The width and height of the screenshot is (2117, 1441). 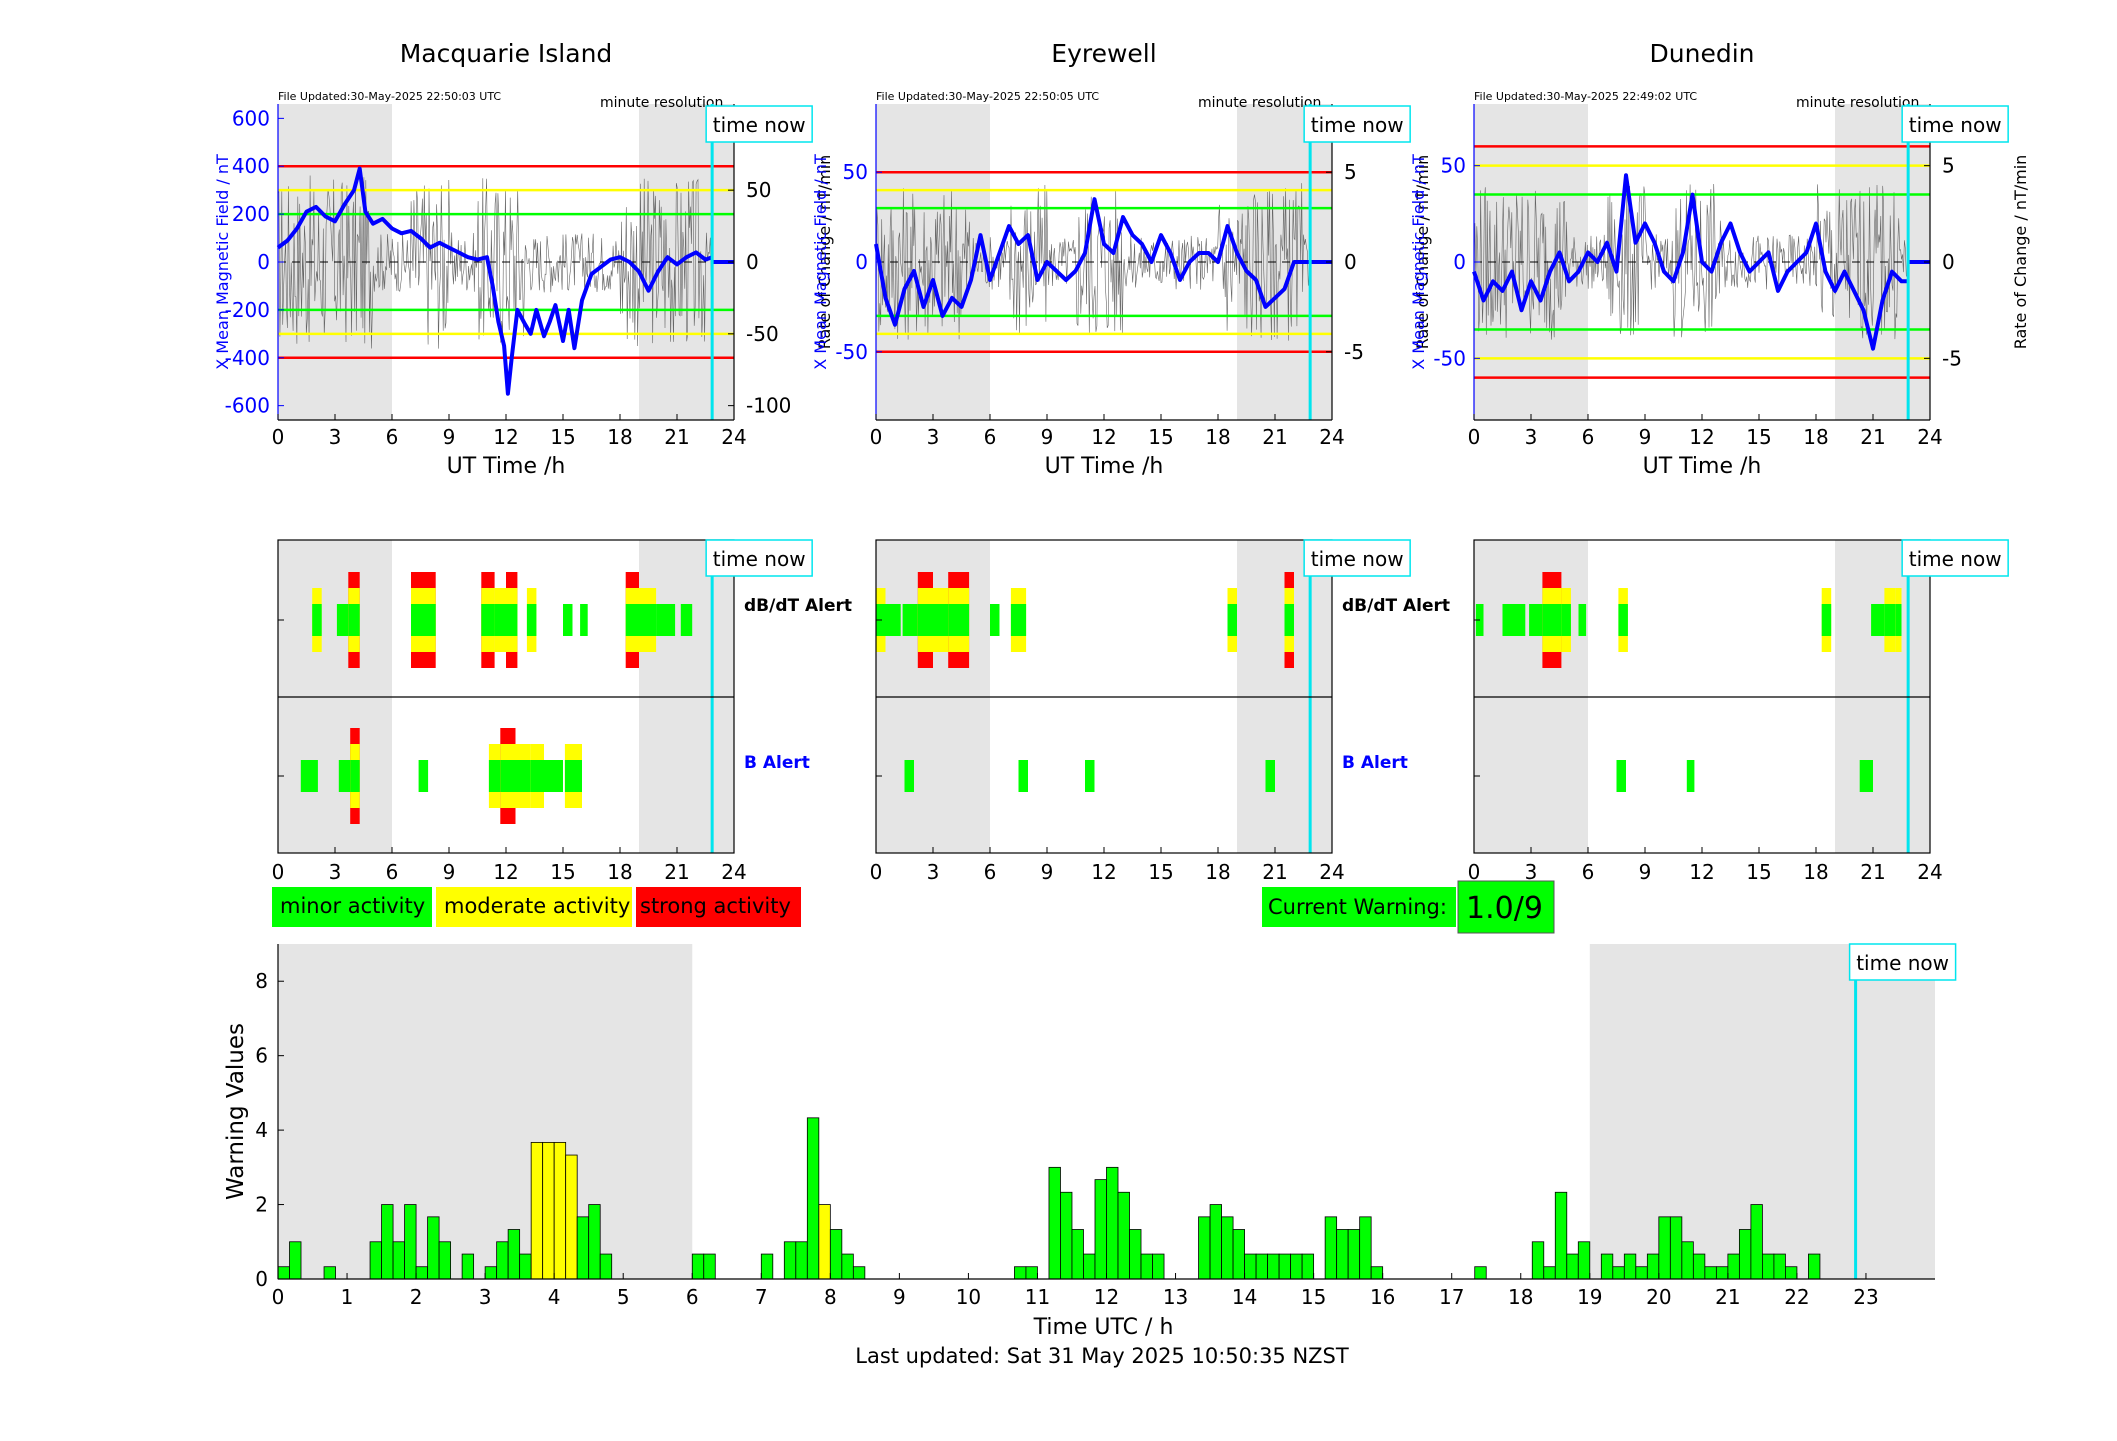 What do you see at coordinates (768, 406) in the screenshot?
I see `y2-tick-label: -100` at bounding box center [768, 406].